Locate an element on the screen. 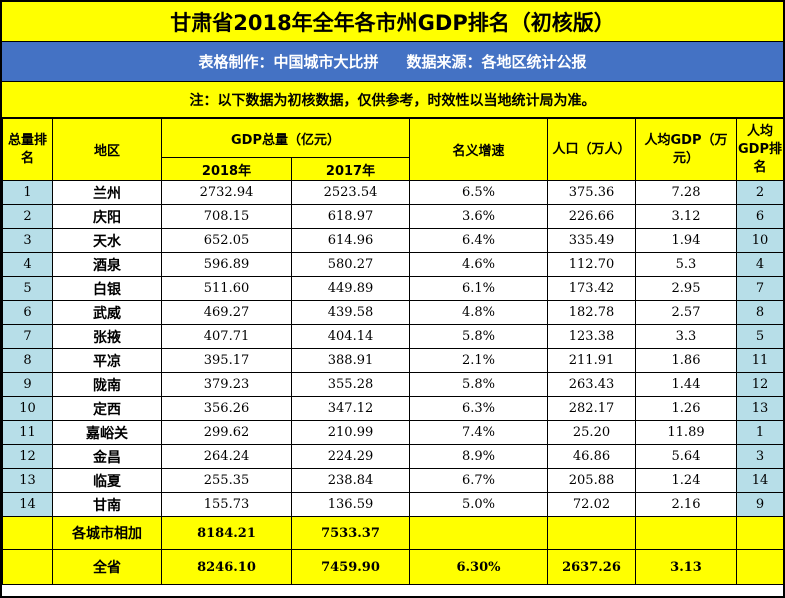  gdp-2017-cell: 224.29 is located at coordinates (350, 456).